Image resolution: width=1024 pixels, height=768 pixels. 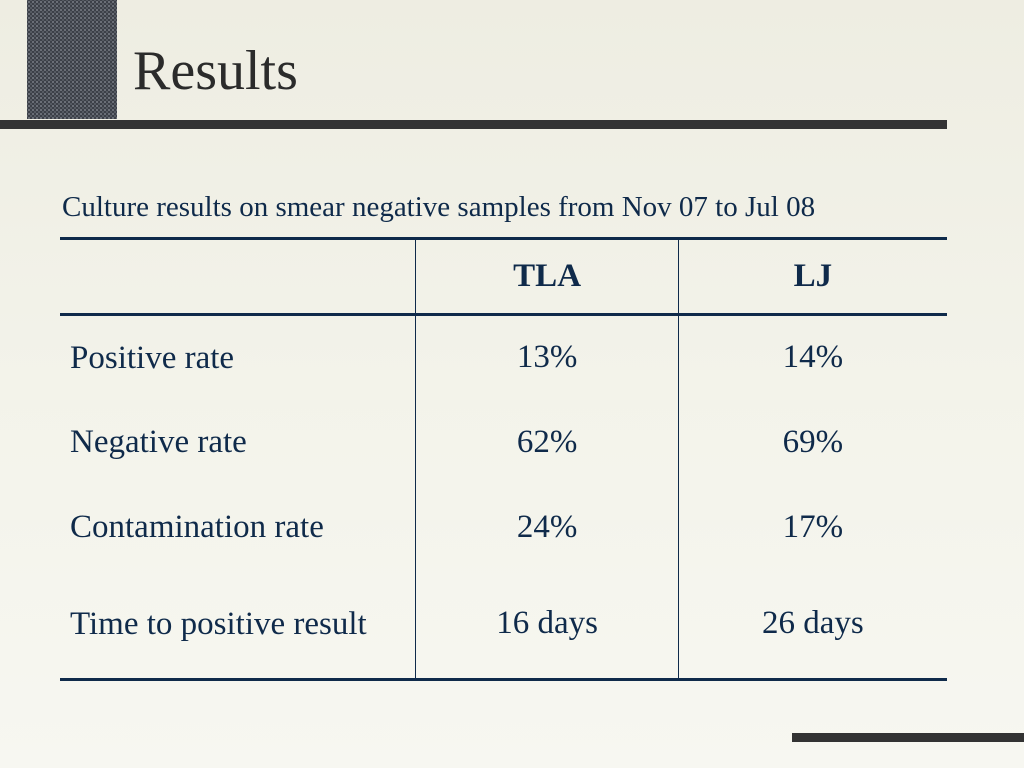 I want to click on row-label: Positive rate, so click(x=152, y=357).